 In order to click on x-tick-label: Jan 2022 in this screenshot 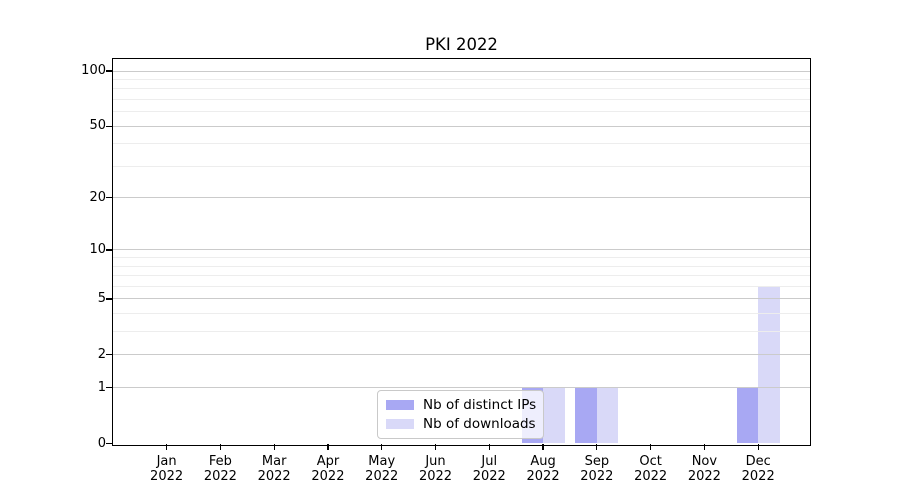, I will do `click(167, 469)`.